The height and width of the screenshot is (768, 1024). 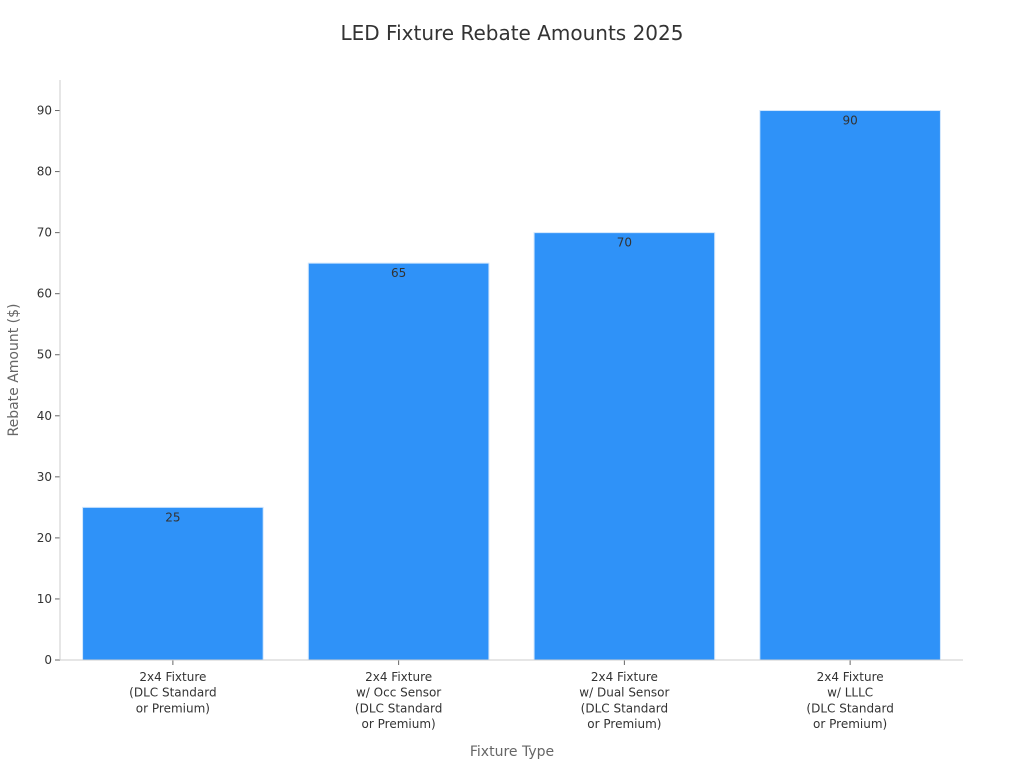 I want to click on x-tick-label: 2x4 Fixture (DLC Standard or Premium), so click(x=172, y=692).